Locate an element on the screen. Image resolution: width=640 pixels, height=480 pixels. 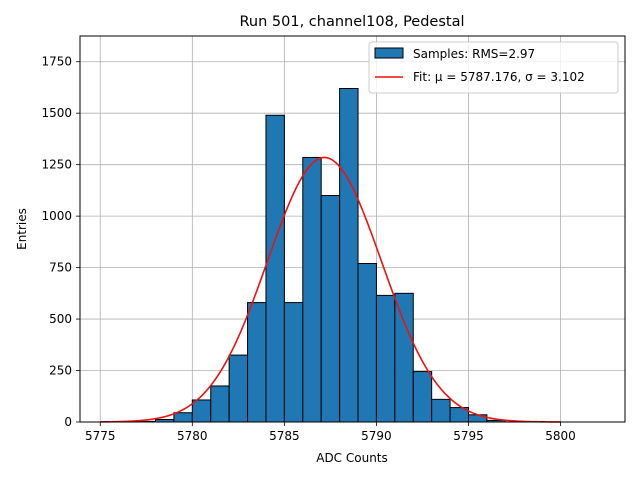
x-tick-label: 5795 is located at coordinates (468, 436).